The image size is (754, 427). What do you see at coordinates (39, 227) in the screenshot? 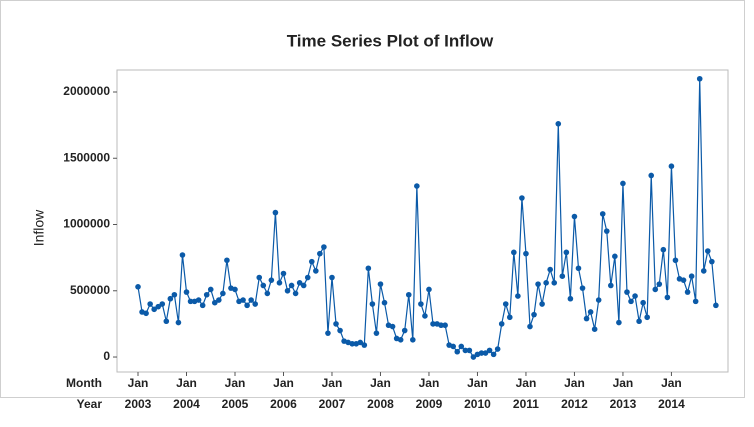
I see `y-axis-label: Inflow` at bounding box center [39, 227].